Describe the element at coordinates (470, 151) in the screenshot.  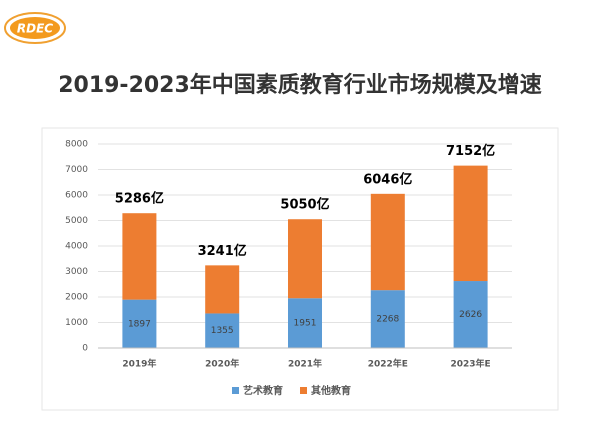
I see `total-label: 7152亿` at that location.